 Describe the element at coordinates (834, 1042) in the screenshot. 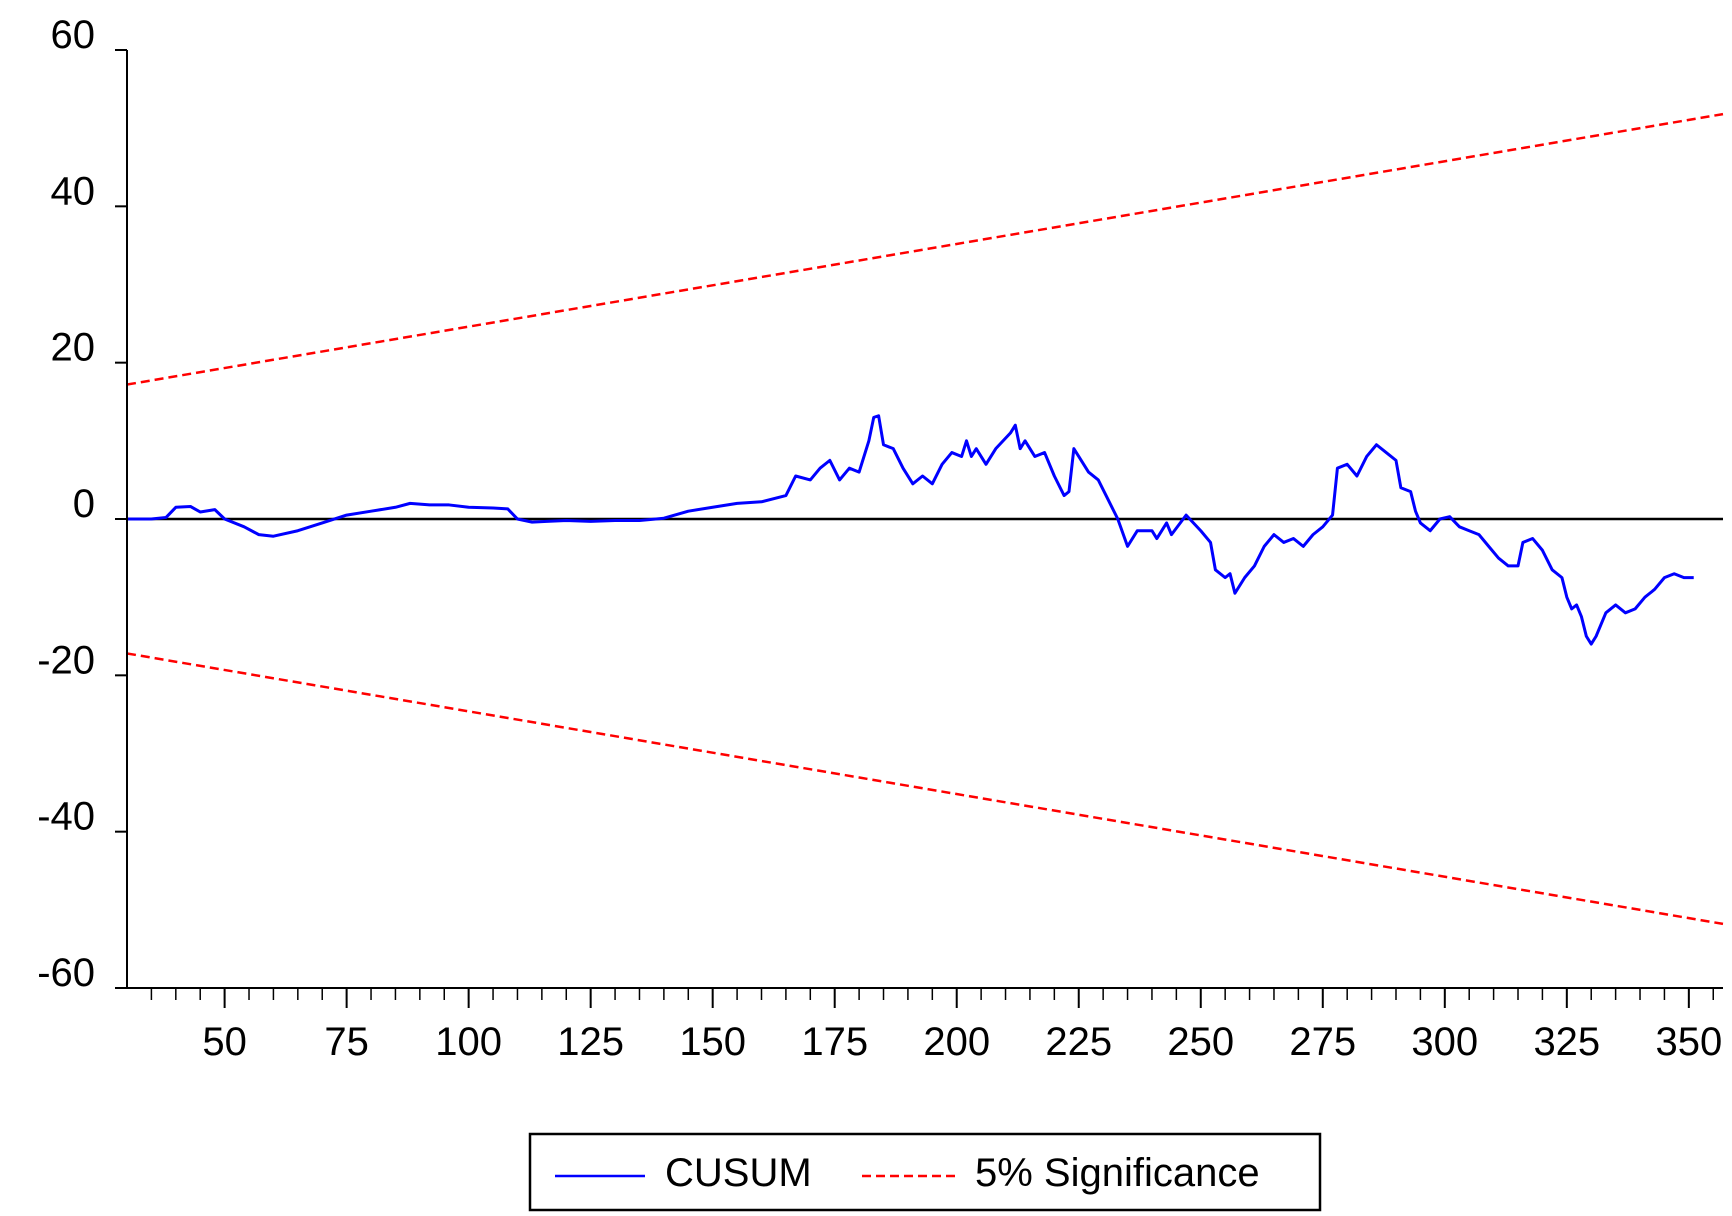

I see `x-tick-label: 175` at that location.